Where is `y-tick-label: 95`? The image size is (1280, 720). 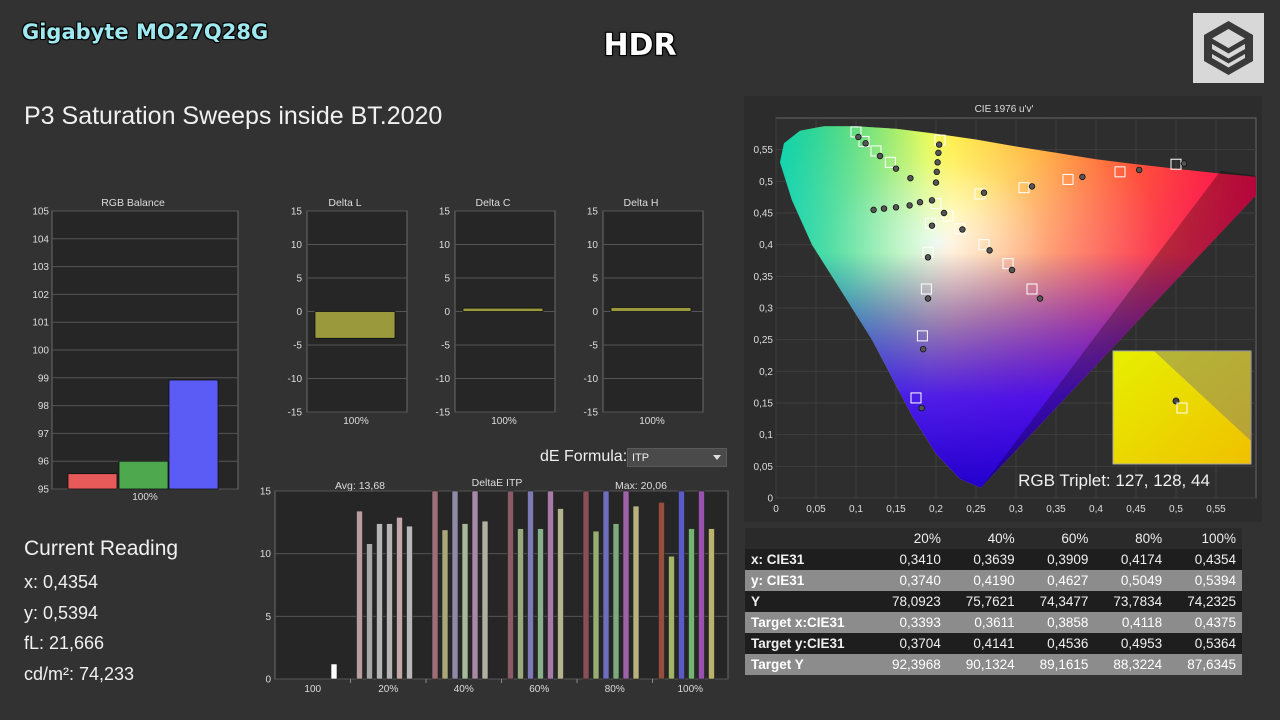 y-tick-label: 95 is located at coordinates (44, 490).